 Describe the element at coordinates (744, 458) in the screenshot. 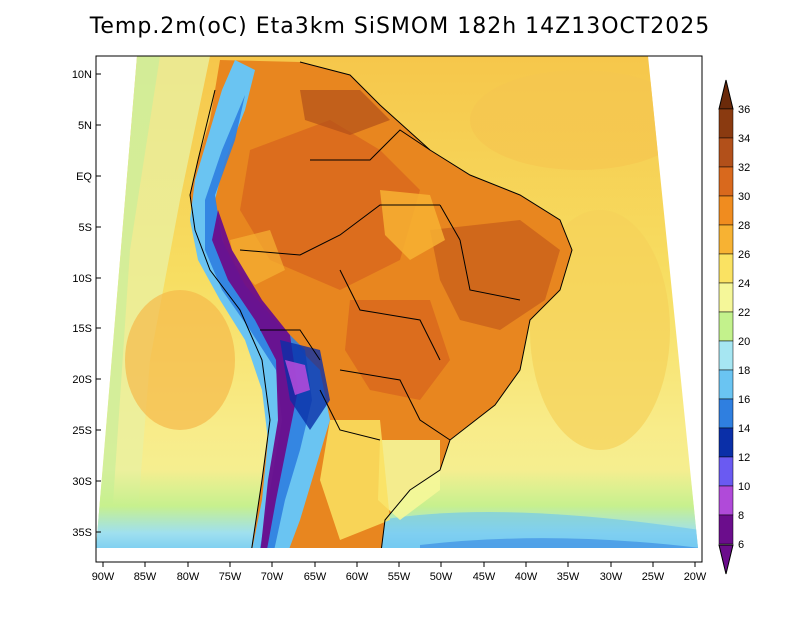

I see `colorbar-label: 12` at that location.